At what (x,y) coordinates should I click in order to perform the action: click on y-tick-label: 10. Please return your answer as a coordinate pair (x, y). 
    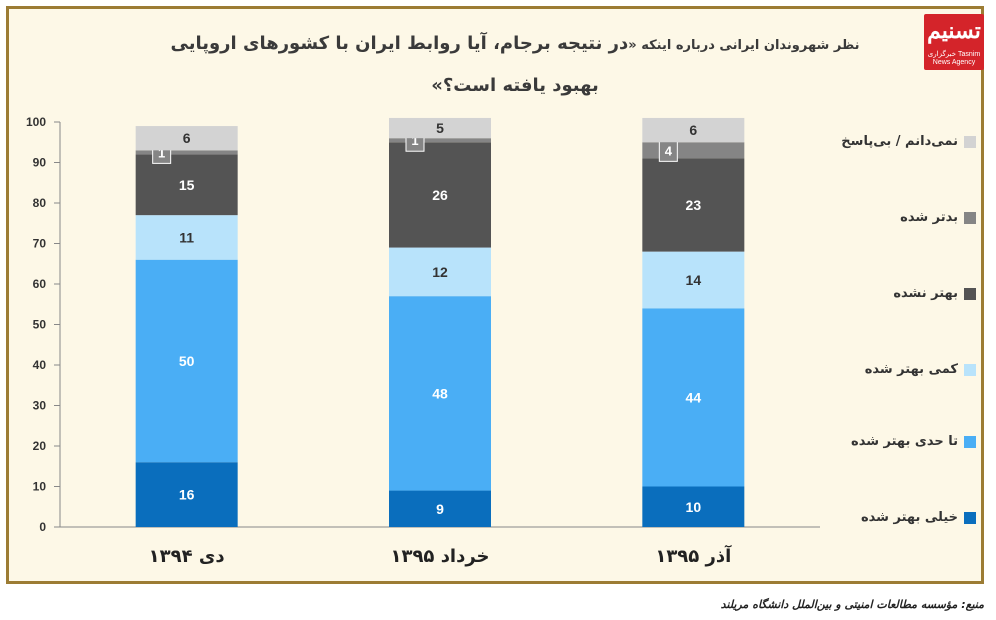
    Looking at the image, I should click on (40, 487).